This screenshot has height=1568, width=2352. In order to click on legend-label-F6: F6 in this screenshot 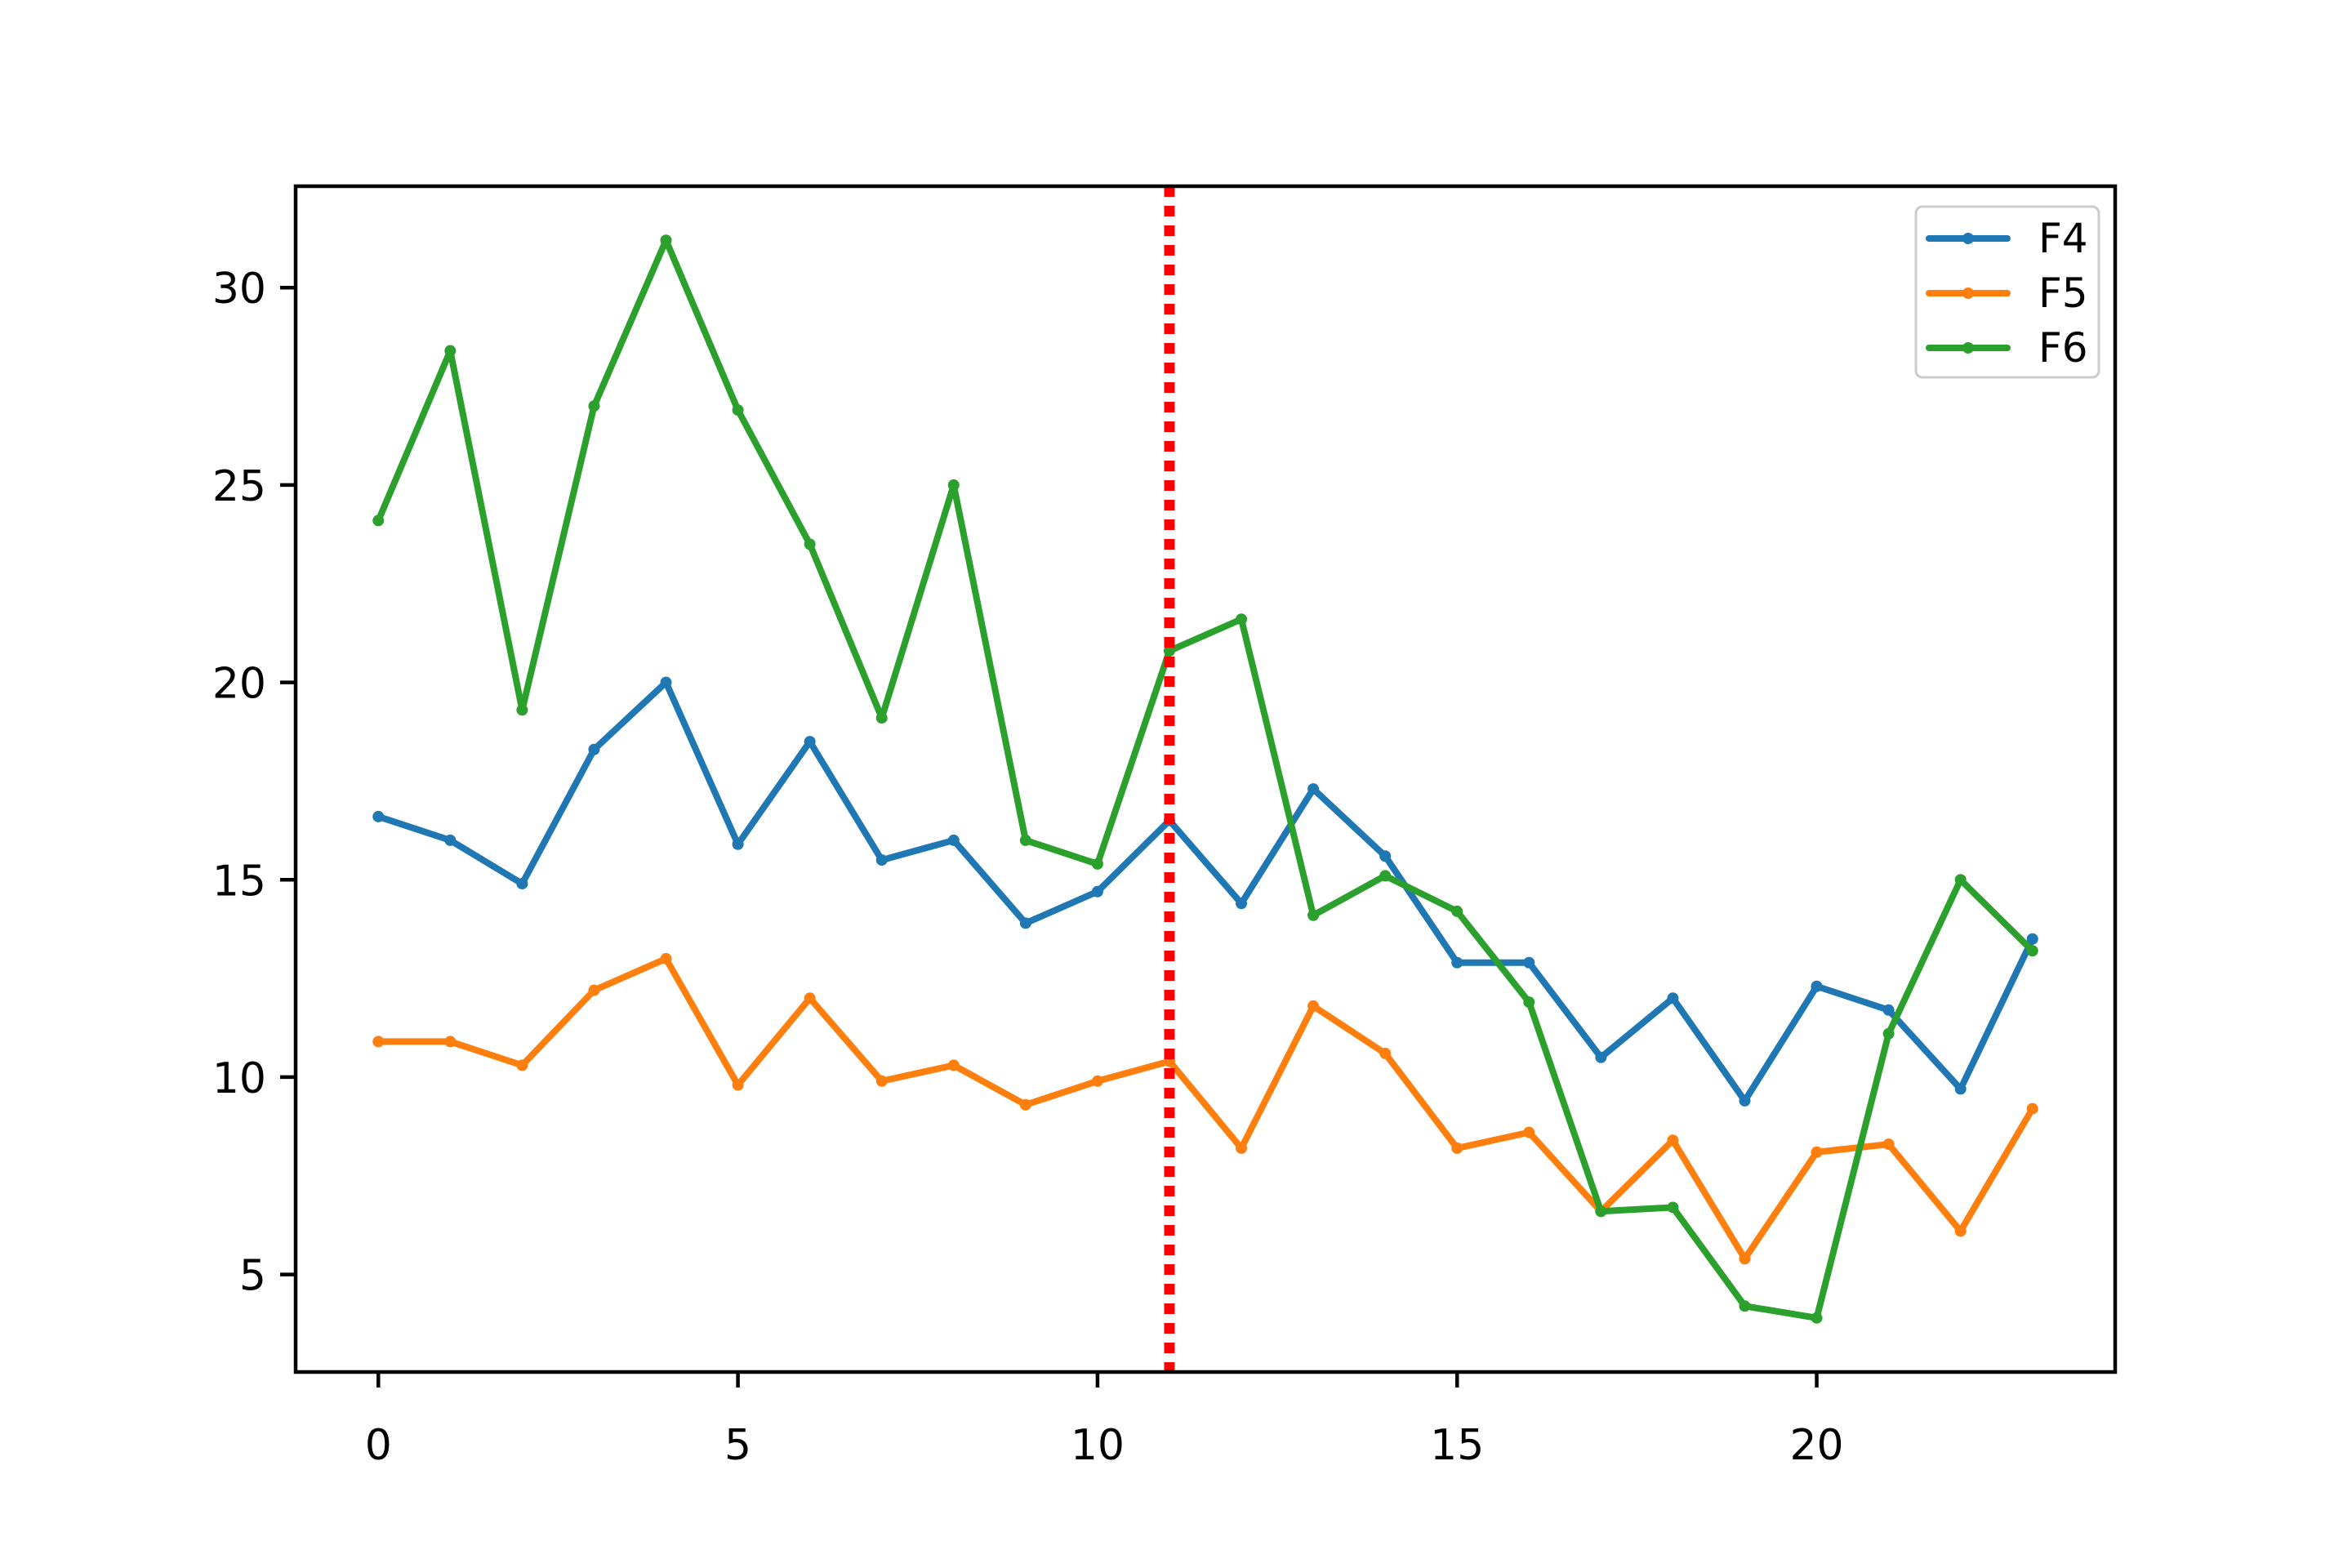, I will do `click(2063, 348)`.